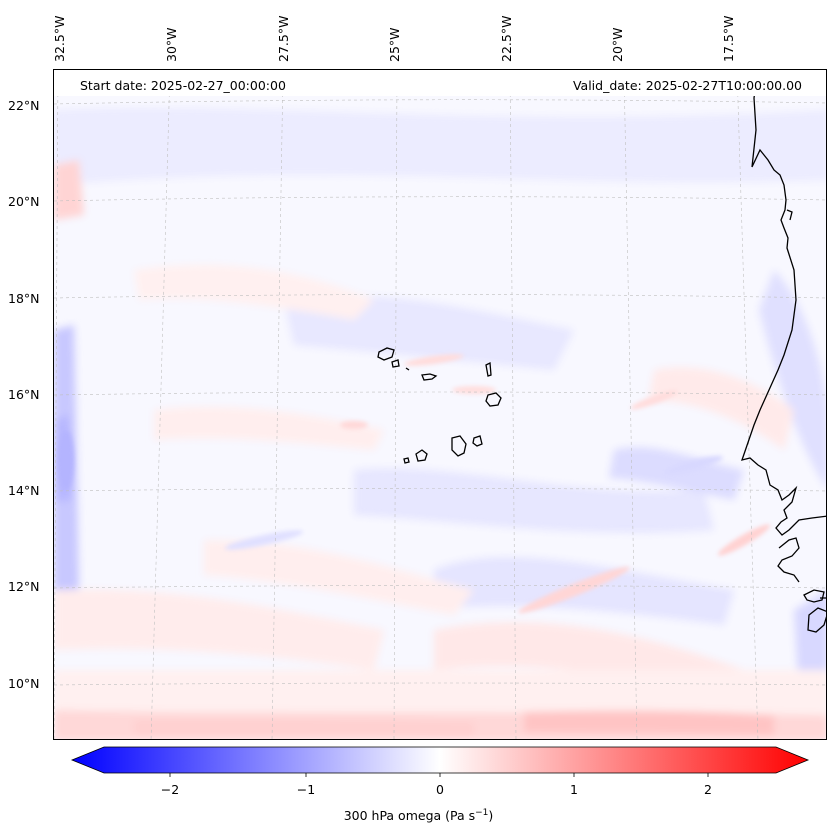  What do you see at coordinates (506, 38) in the screenshot?
I see `lon-label: 22.5°W` at bounding box center [506, 38].